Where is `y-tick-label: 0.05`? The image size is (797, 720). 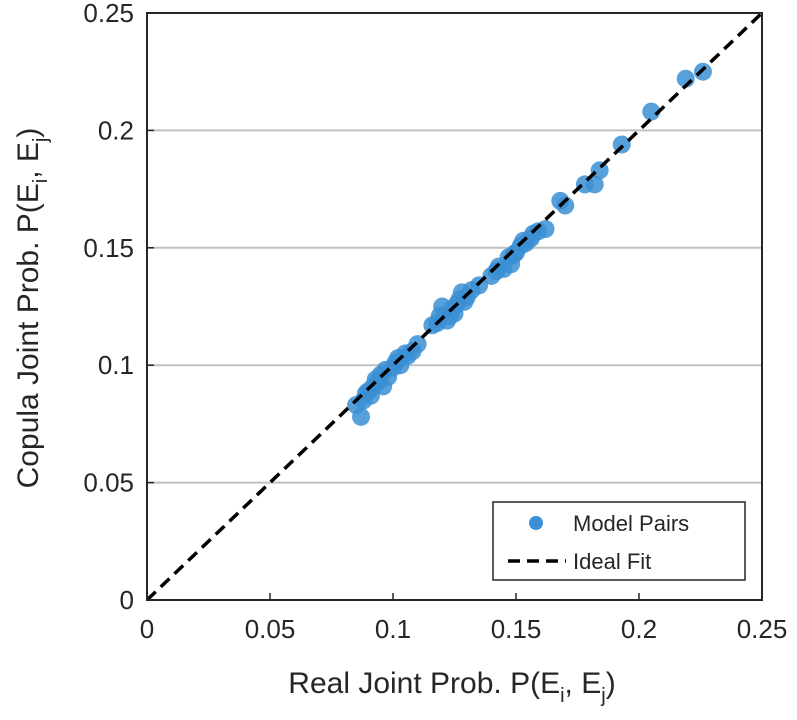 y-tick-label: 0.05 is located at coordinates (108, 483).